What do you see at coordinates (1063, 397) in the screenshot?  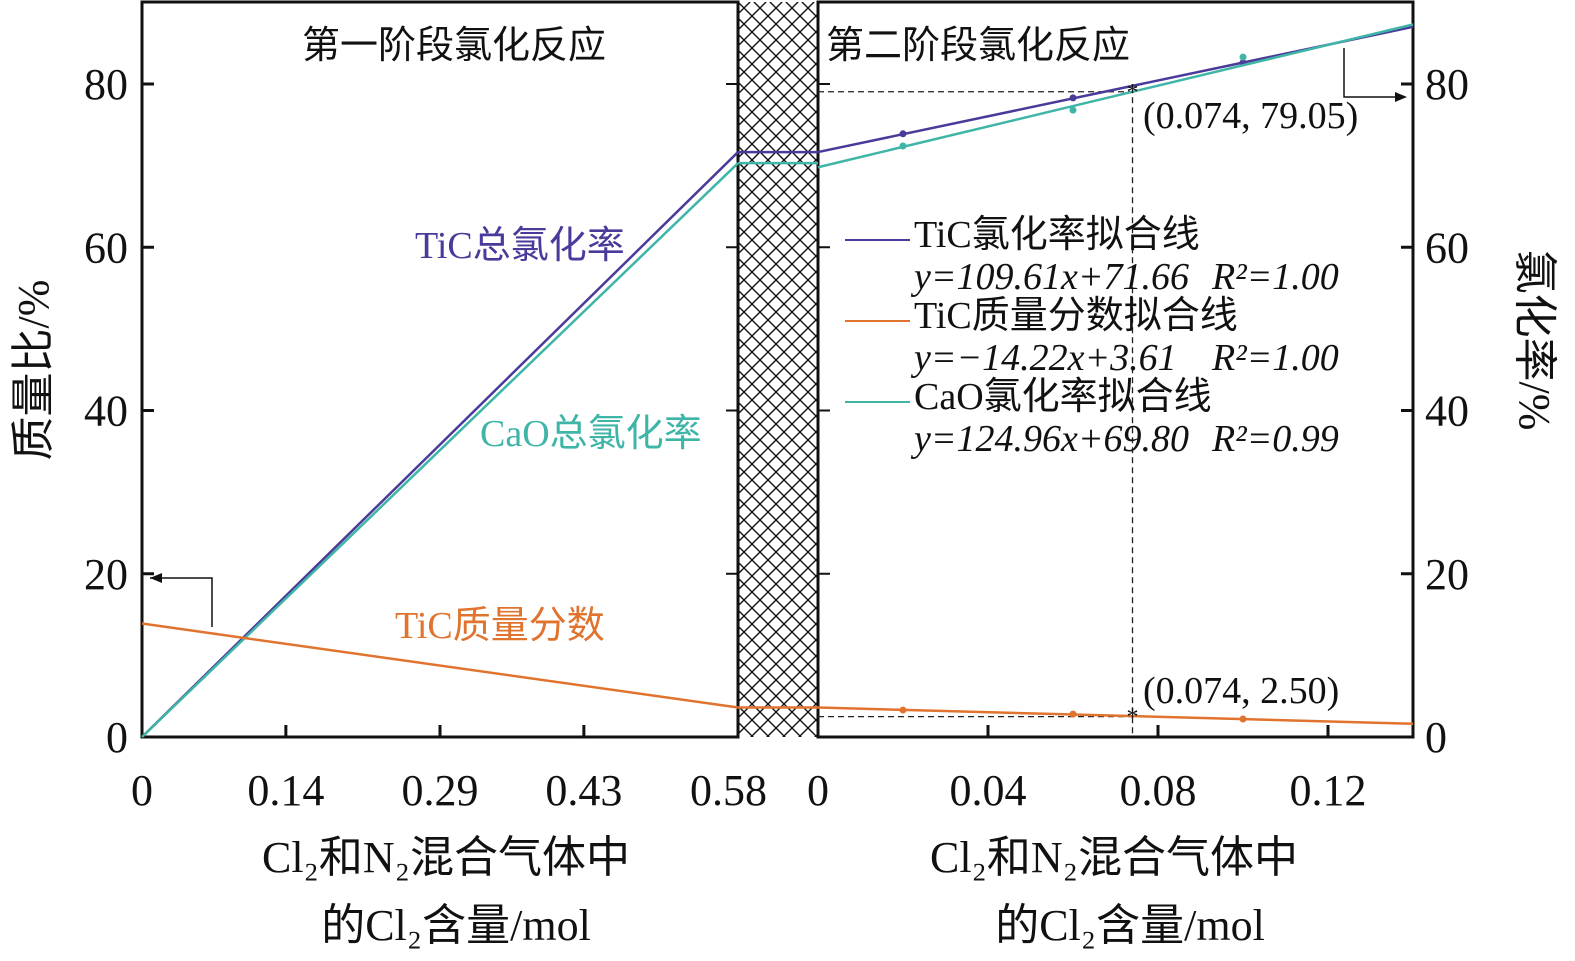 I see `legend-name-cao_rate: CaO氯化率拟合线` at bounding box center [1063, 397].